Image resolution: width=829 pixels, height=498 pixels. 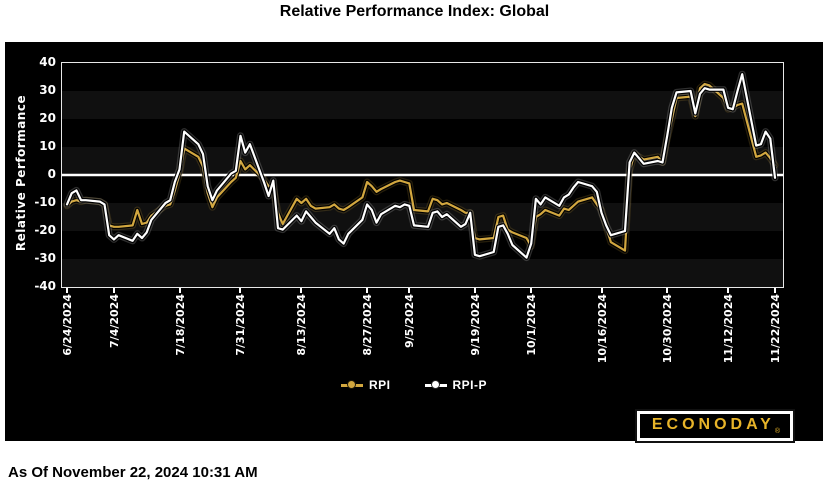 What do you see at coordinates (67, 325) in the screenshot?
I see `x-tick-label: 6/24/2024` at bounding box center [67, 325].